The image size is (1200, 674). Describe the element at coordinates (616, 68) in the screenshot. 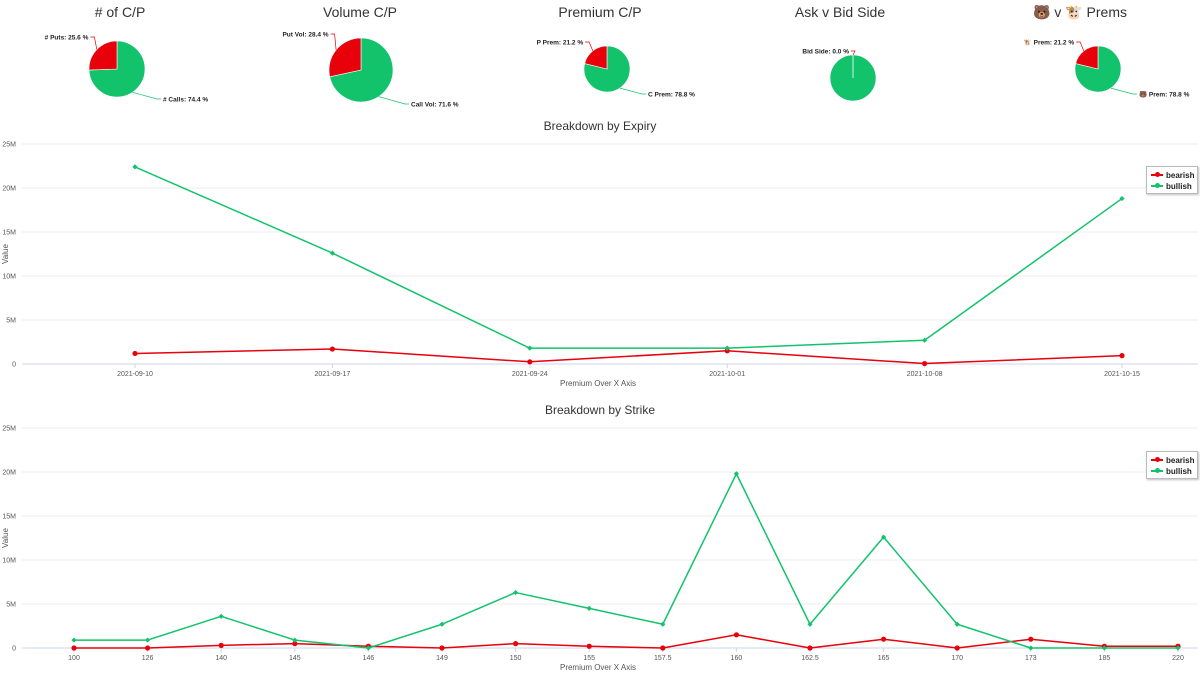

I see `pie-chart: P Prem: 21.2 % C Prem: 78.8 %` at that location.